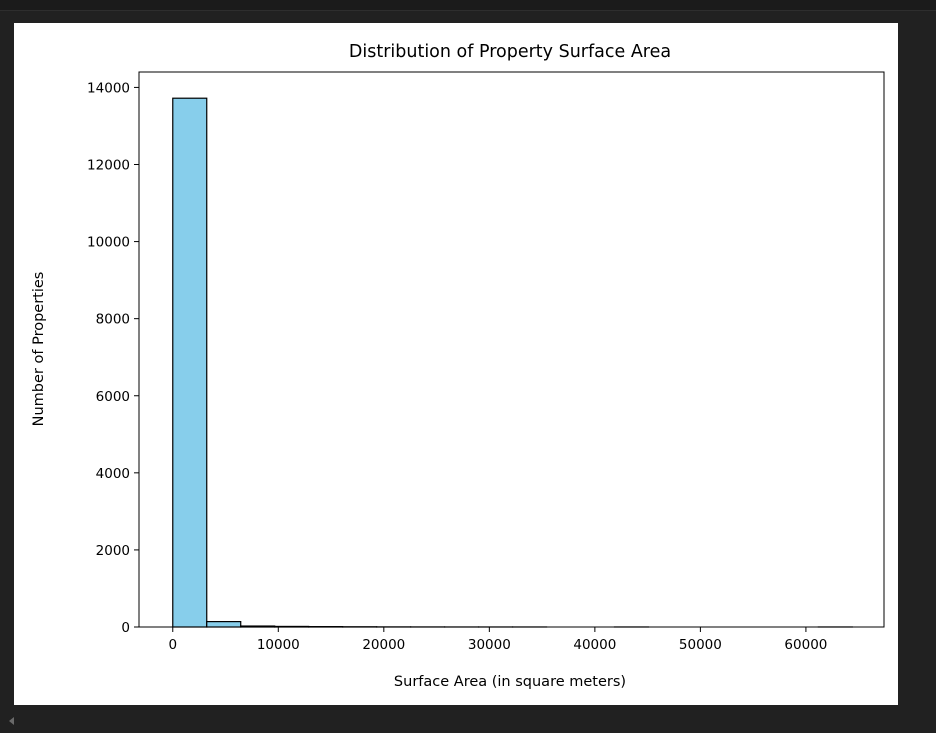 The height and width of the screenshot is (733, 936). Describe the element at coordinates (113, 474) in the screenshot. I see `y-tick-label: 4000` at that location.